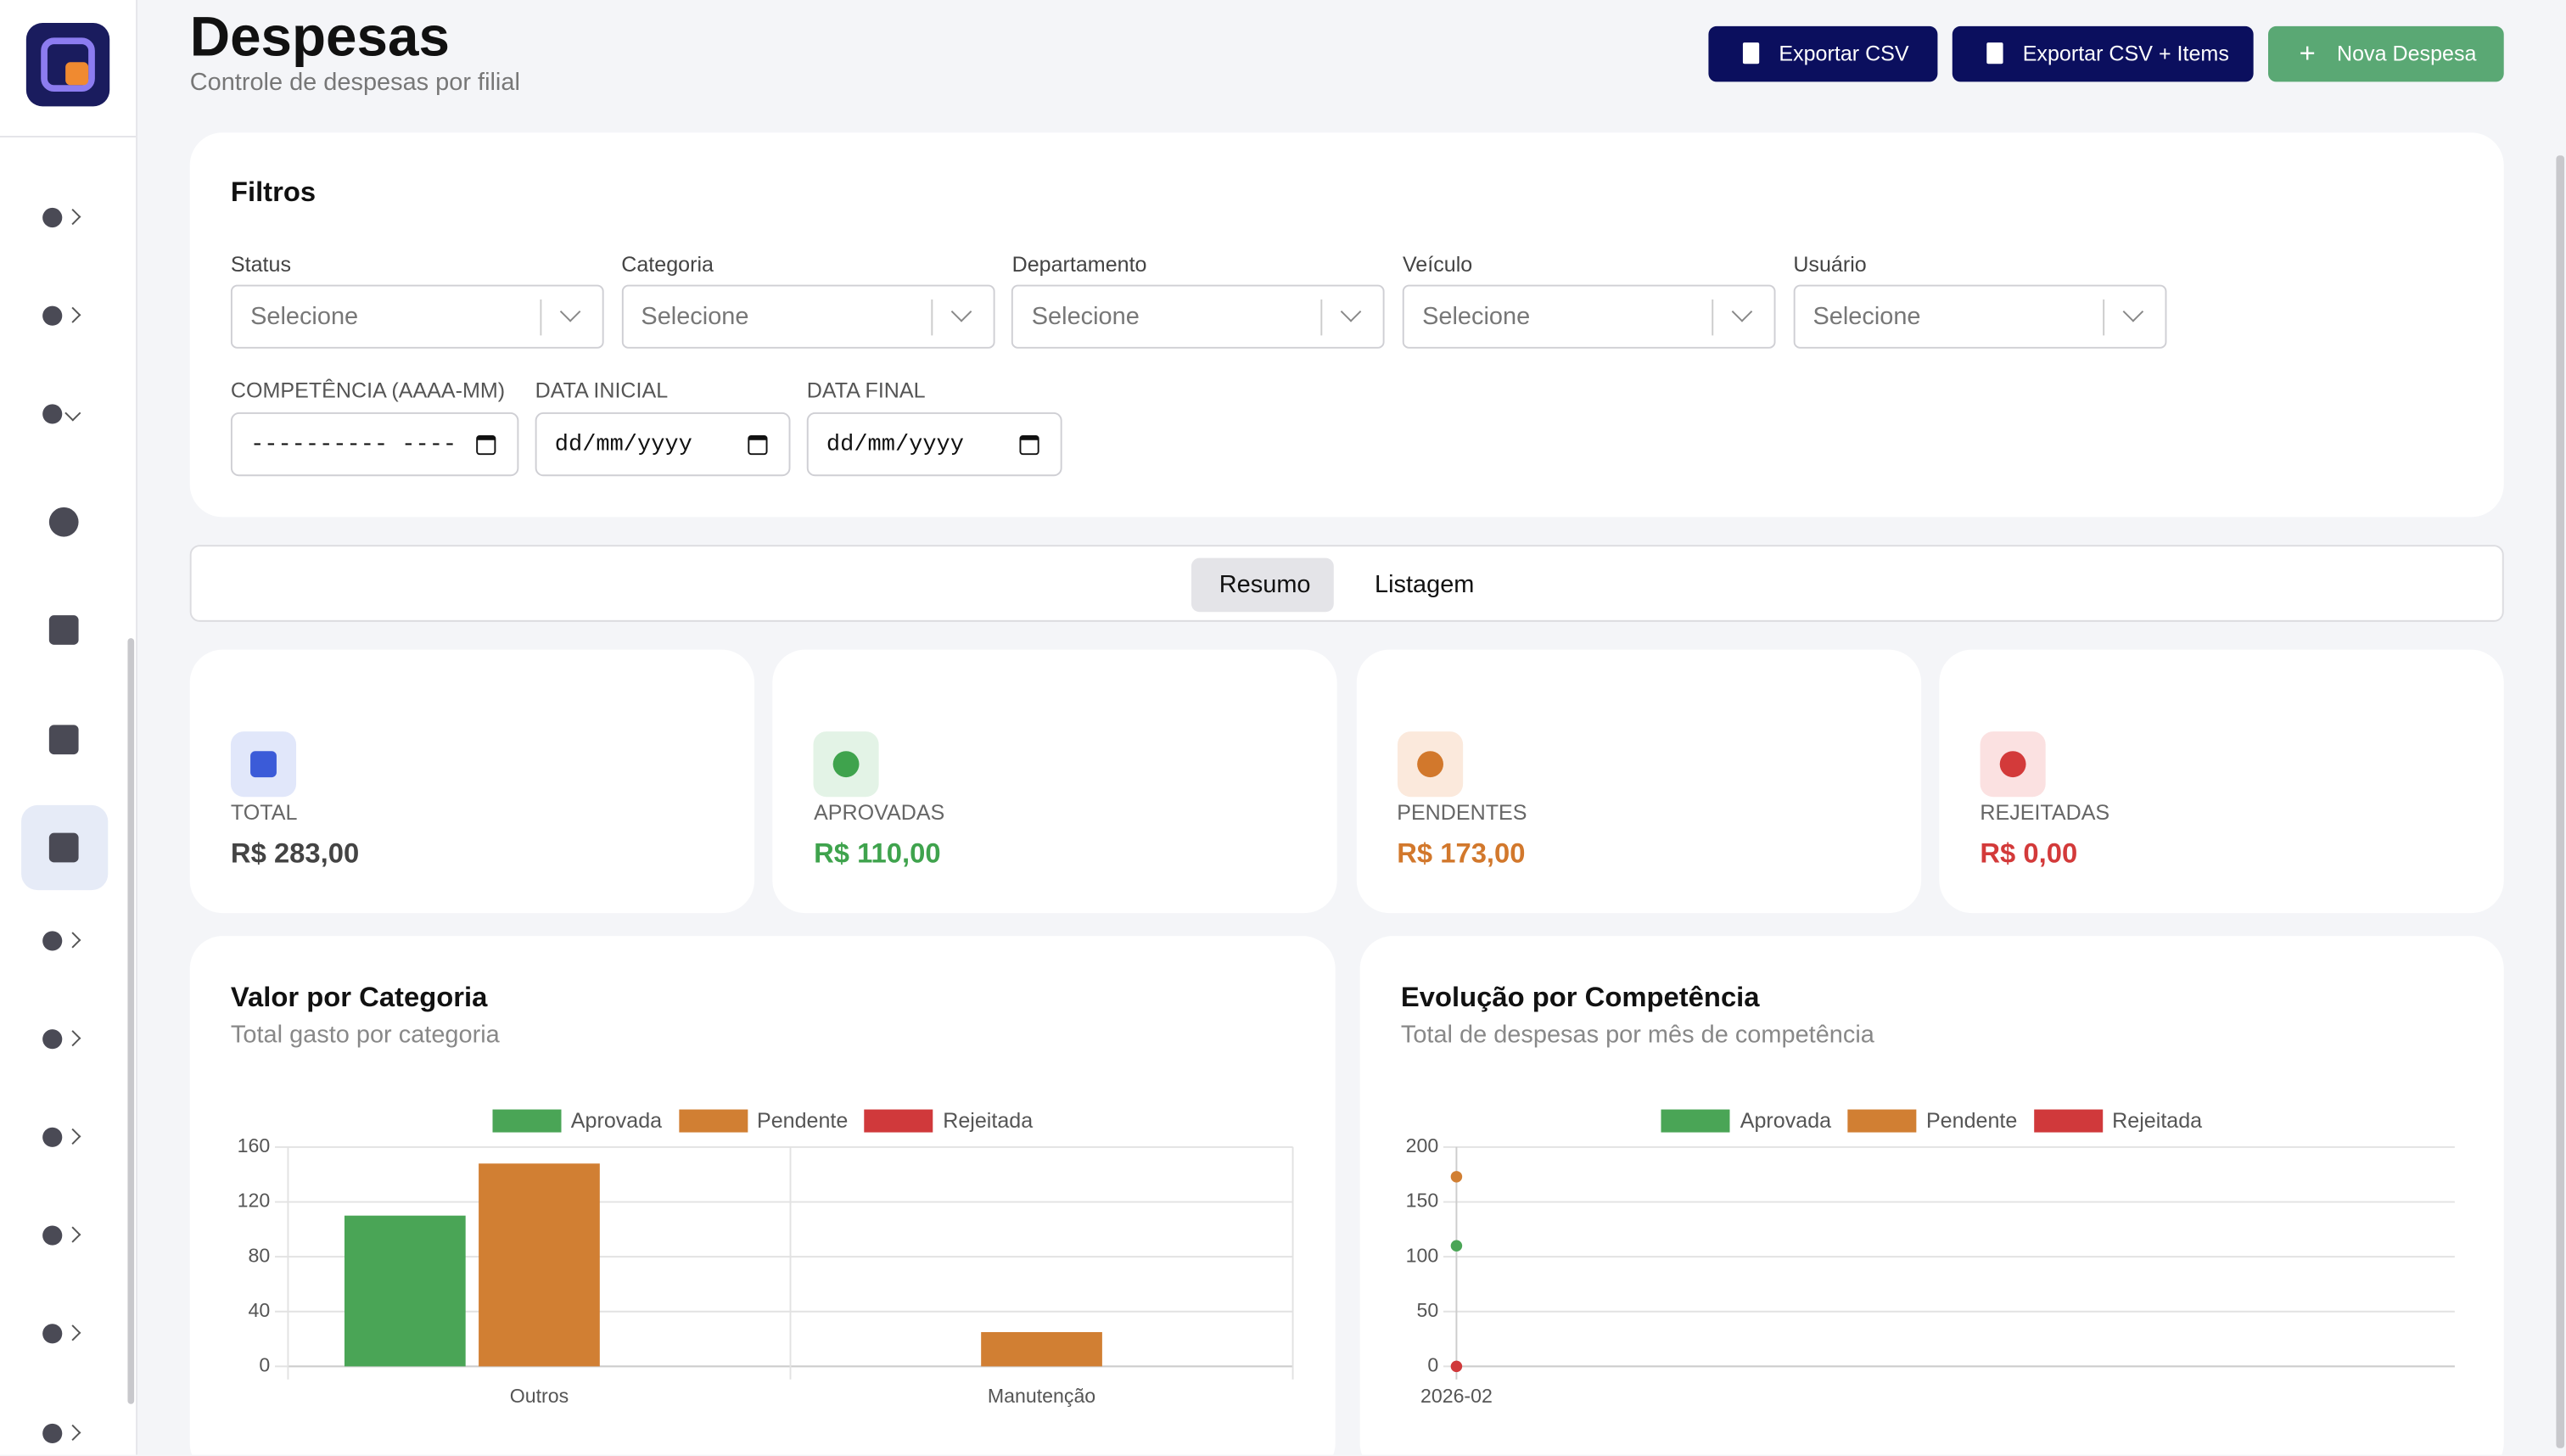 This screenshot has height=1456, width=2566. I want to click on legend-label: Rejeitada, so click(2157, 1120).